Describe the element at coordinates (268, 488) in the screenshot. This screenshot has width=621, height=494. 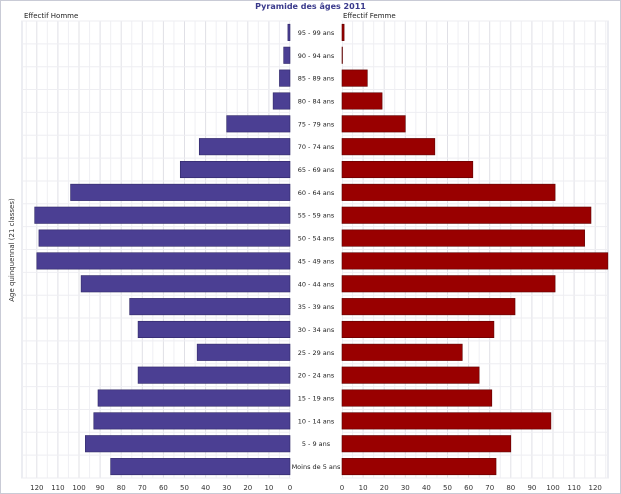
I see `x-tick-label-left: 10` at that location.